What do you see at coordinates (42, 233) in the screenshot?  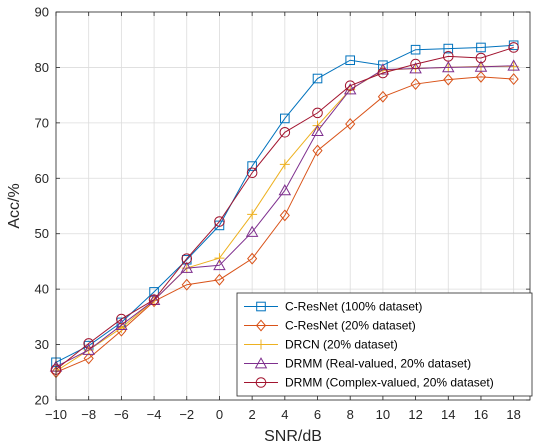 I see `y-tick-label: 50` at bounding box center [42, 233].